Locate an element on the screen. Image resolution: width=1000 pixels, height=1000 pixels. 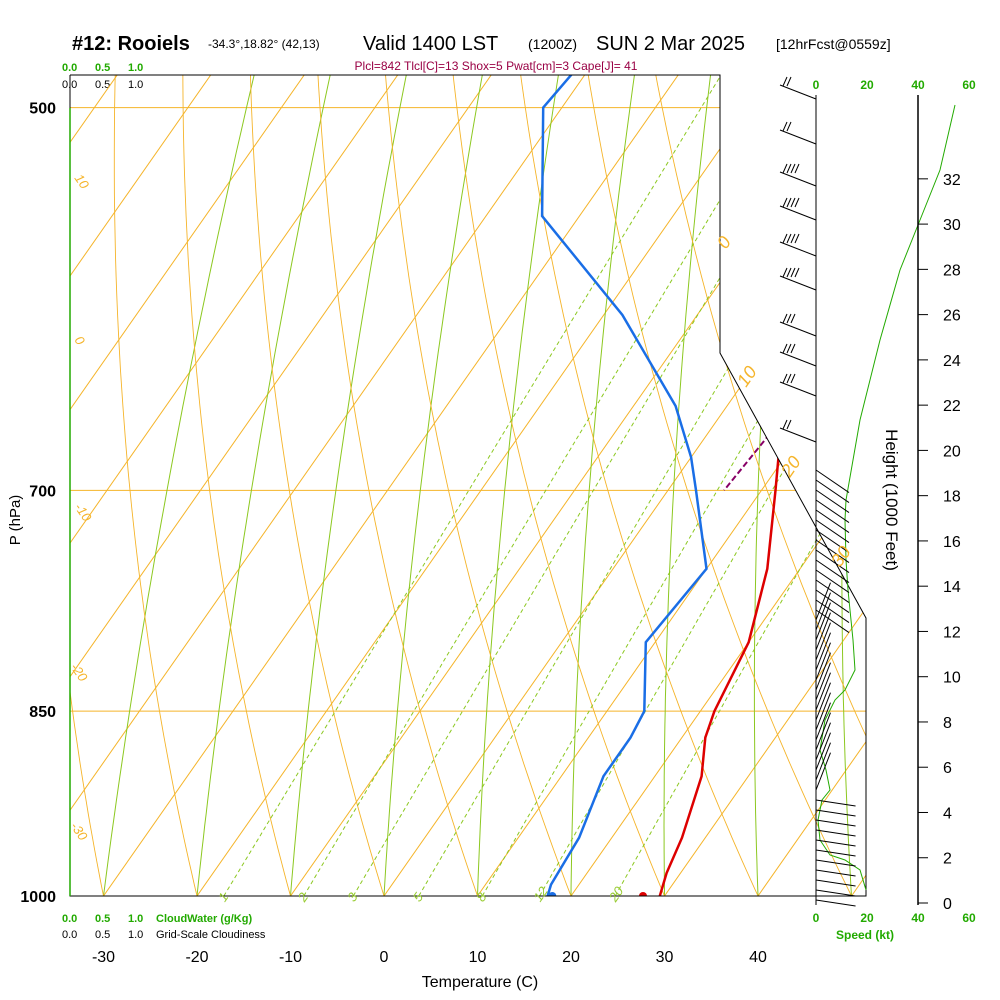
surface-dewpoint-dot is located at coordinates (552, 894).